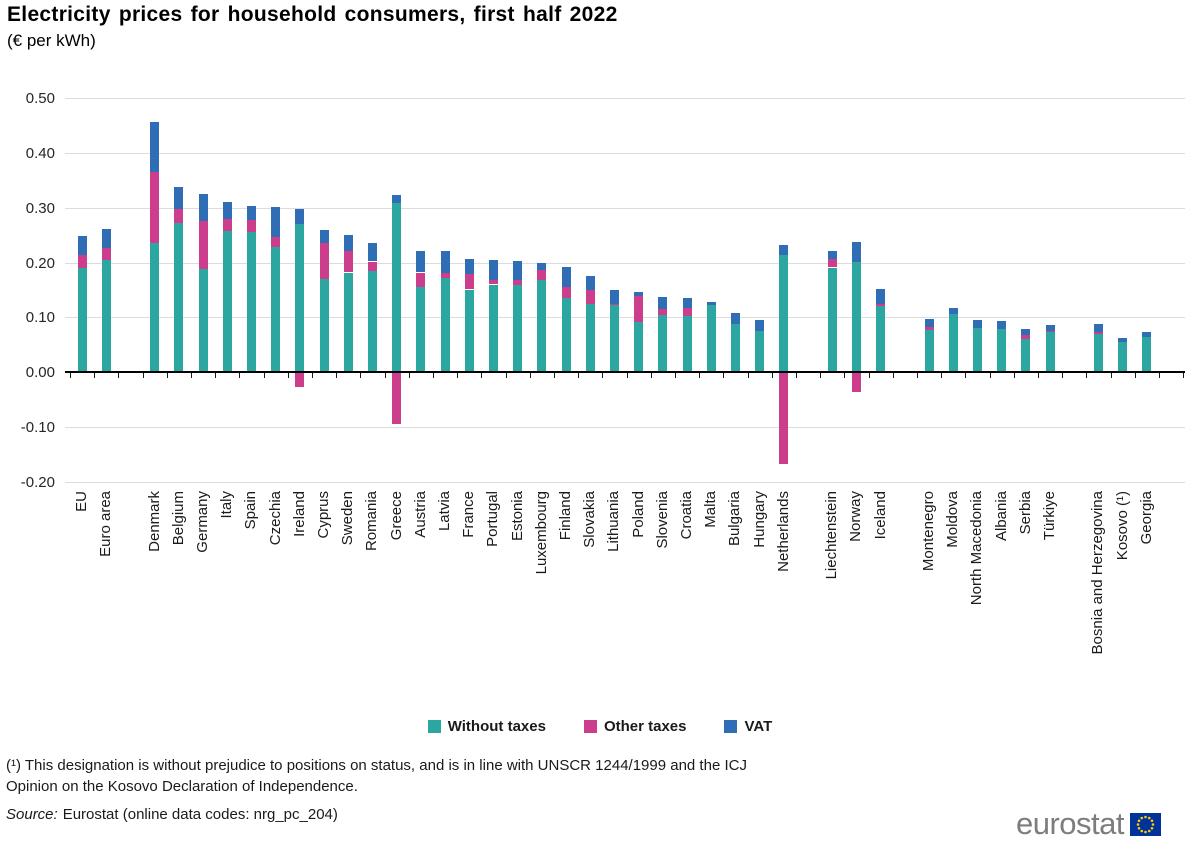 This screenshot has height=853, width=1200. What do you see at coordinates (1050, 331) in the screenshot?
I see `bar-segment-other-taxes-t-rkiye` at bounding box center [1050, 331].